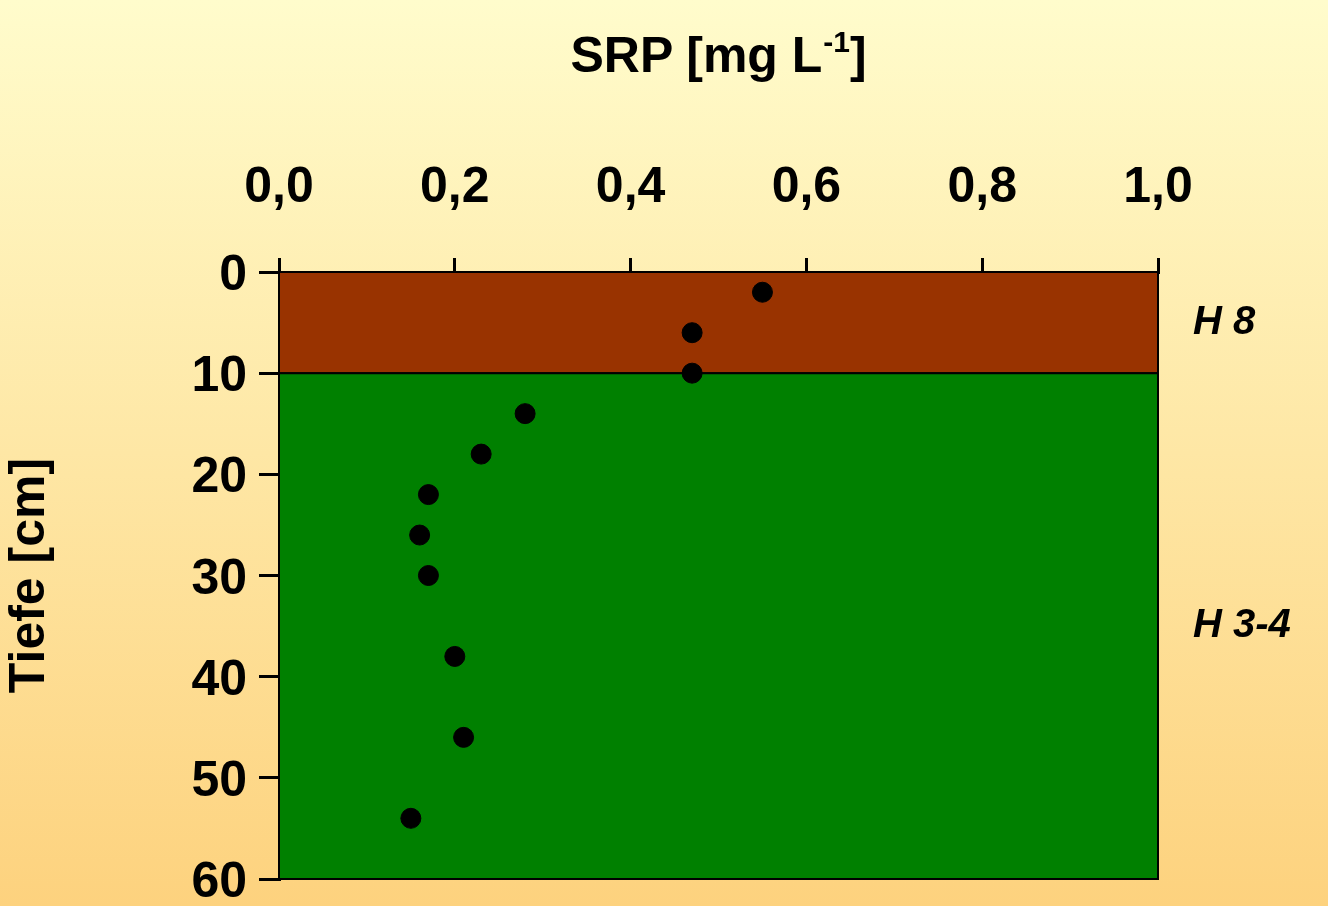 The width and height of the screenshot is (1328, 906). I want to click on x-tick-label: 0,0, so click(279, 184).